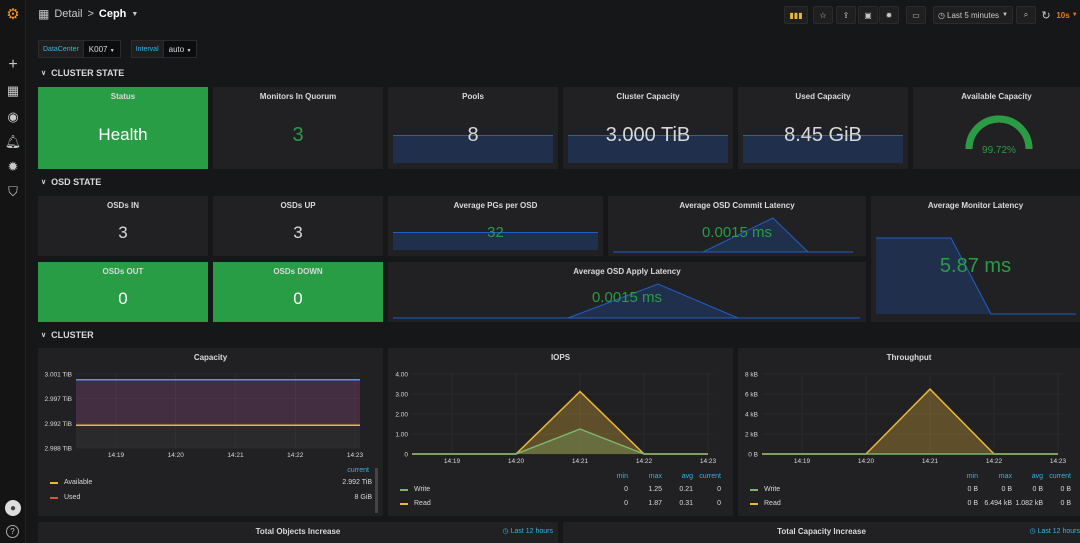 The image size is (1080, 543). I want to click on refresh-button: ↻, so click(1046, 15).